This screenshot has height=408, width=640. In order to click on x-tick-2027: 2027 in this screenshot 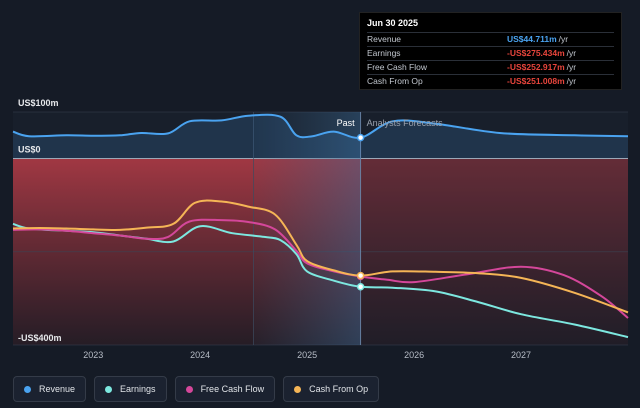, I will do `click(521, 355)`.